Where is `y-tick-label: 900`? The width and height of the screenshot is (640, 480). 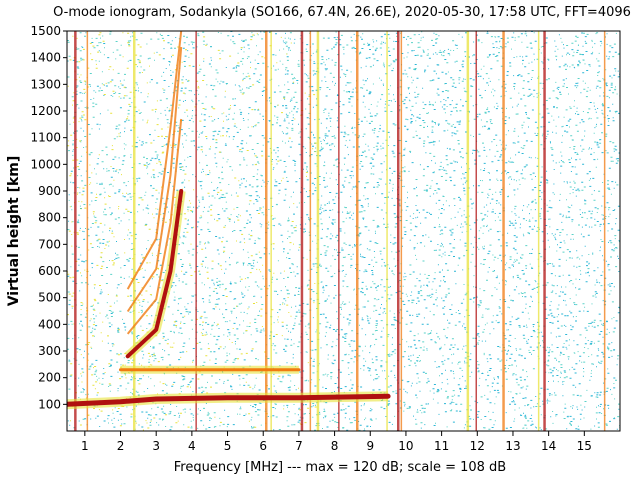 y-tick-label: 900 is located at coordinates (49, 191).